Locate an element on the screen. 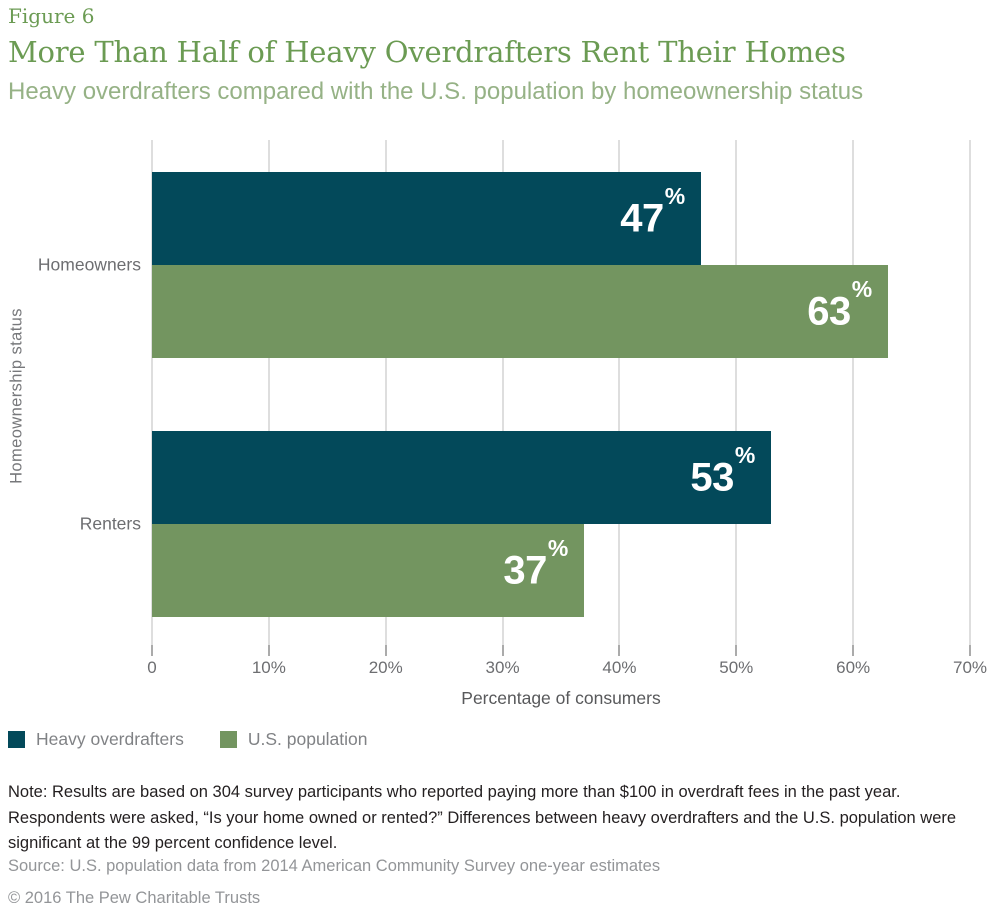  x-axis-tick-label: 70% is located at coordinates (970, 667).